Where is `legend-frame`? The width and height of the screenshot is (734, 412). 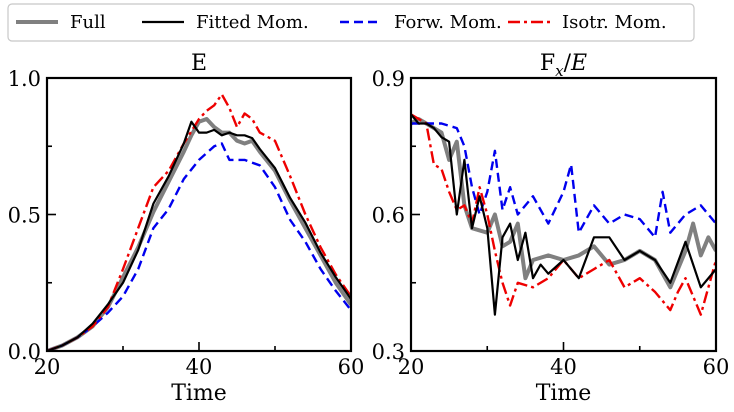 legend-frame is located at coordinates (351, 22).